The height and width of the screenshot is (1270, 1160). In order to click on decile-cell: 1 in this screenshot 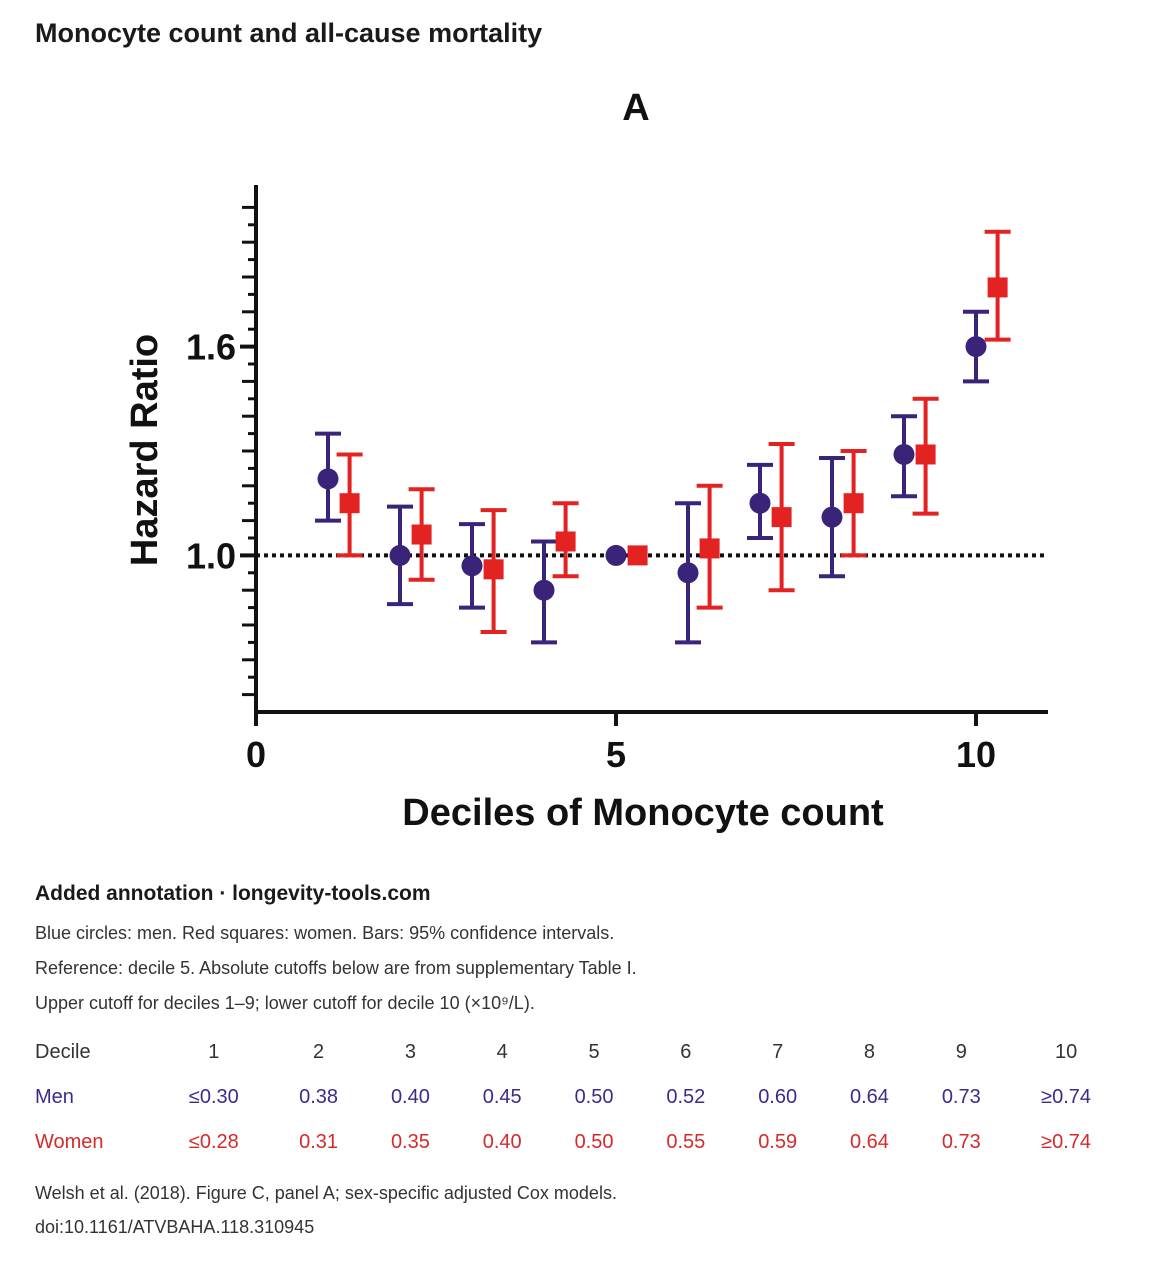, I will do `click(214, 1052)`.